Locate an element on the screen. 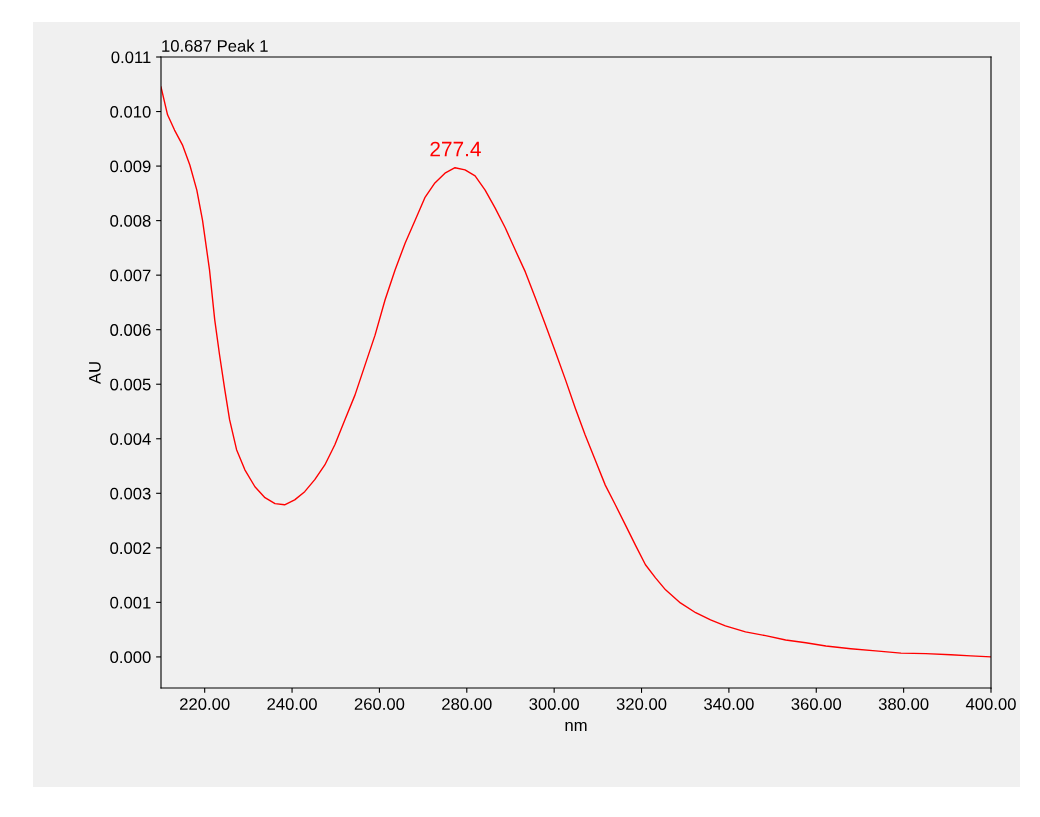 The height and width of the screenshot is (817, 1040). y-tick-label: 0.008 is located at coordinates (130, 221).